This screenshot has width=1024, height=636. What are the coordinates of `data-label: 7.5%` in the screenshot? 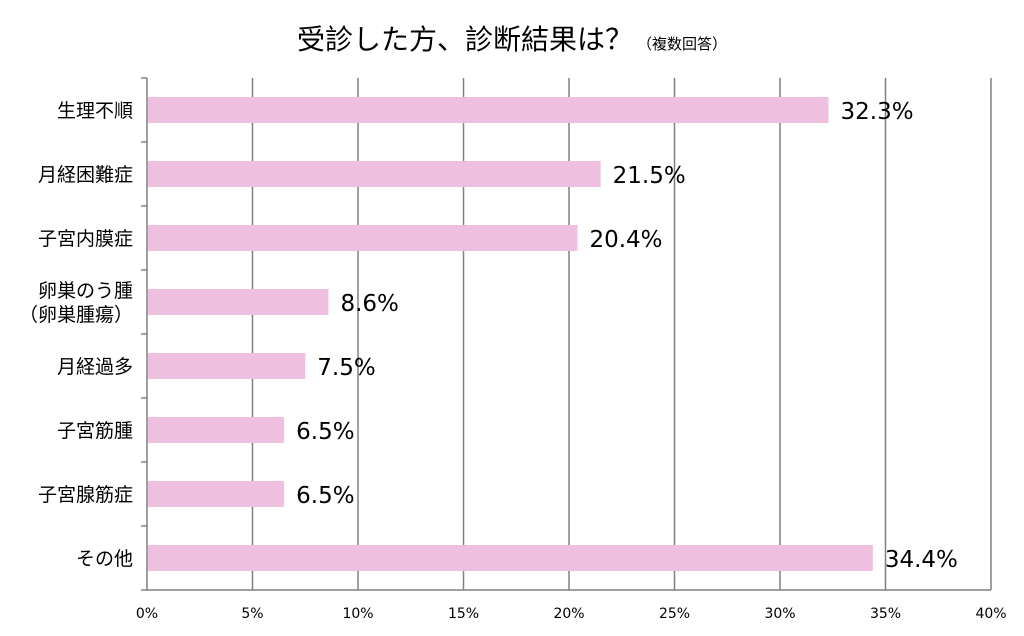 It's located at (346, 368).